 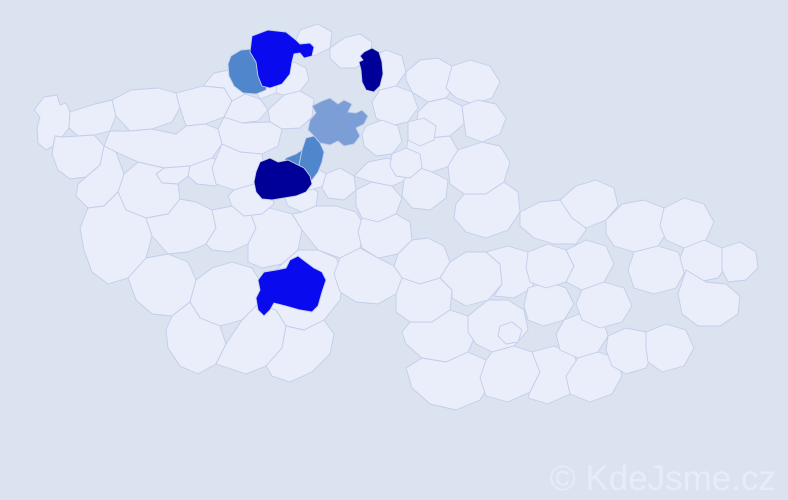 What do you see at coordinates (562, 478) in the screenshot?
I see `copyright-icon: ©` at bounding box center [562, 478].